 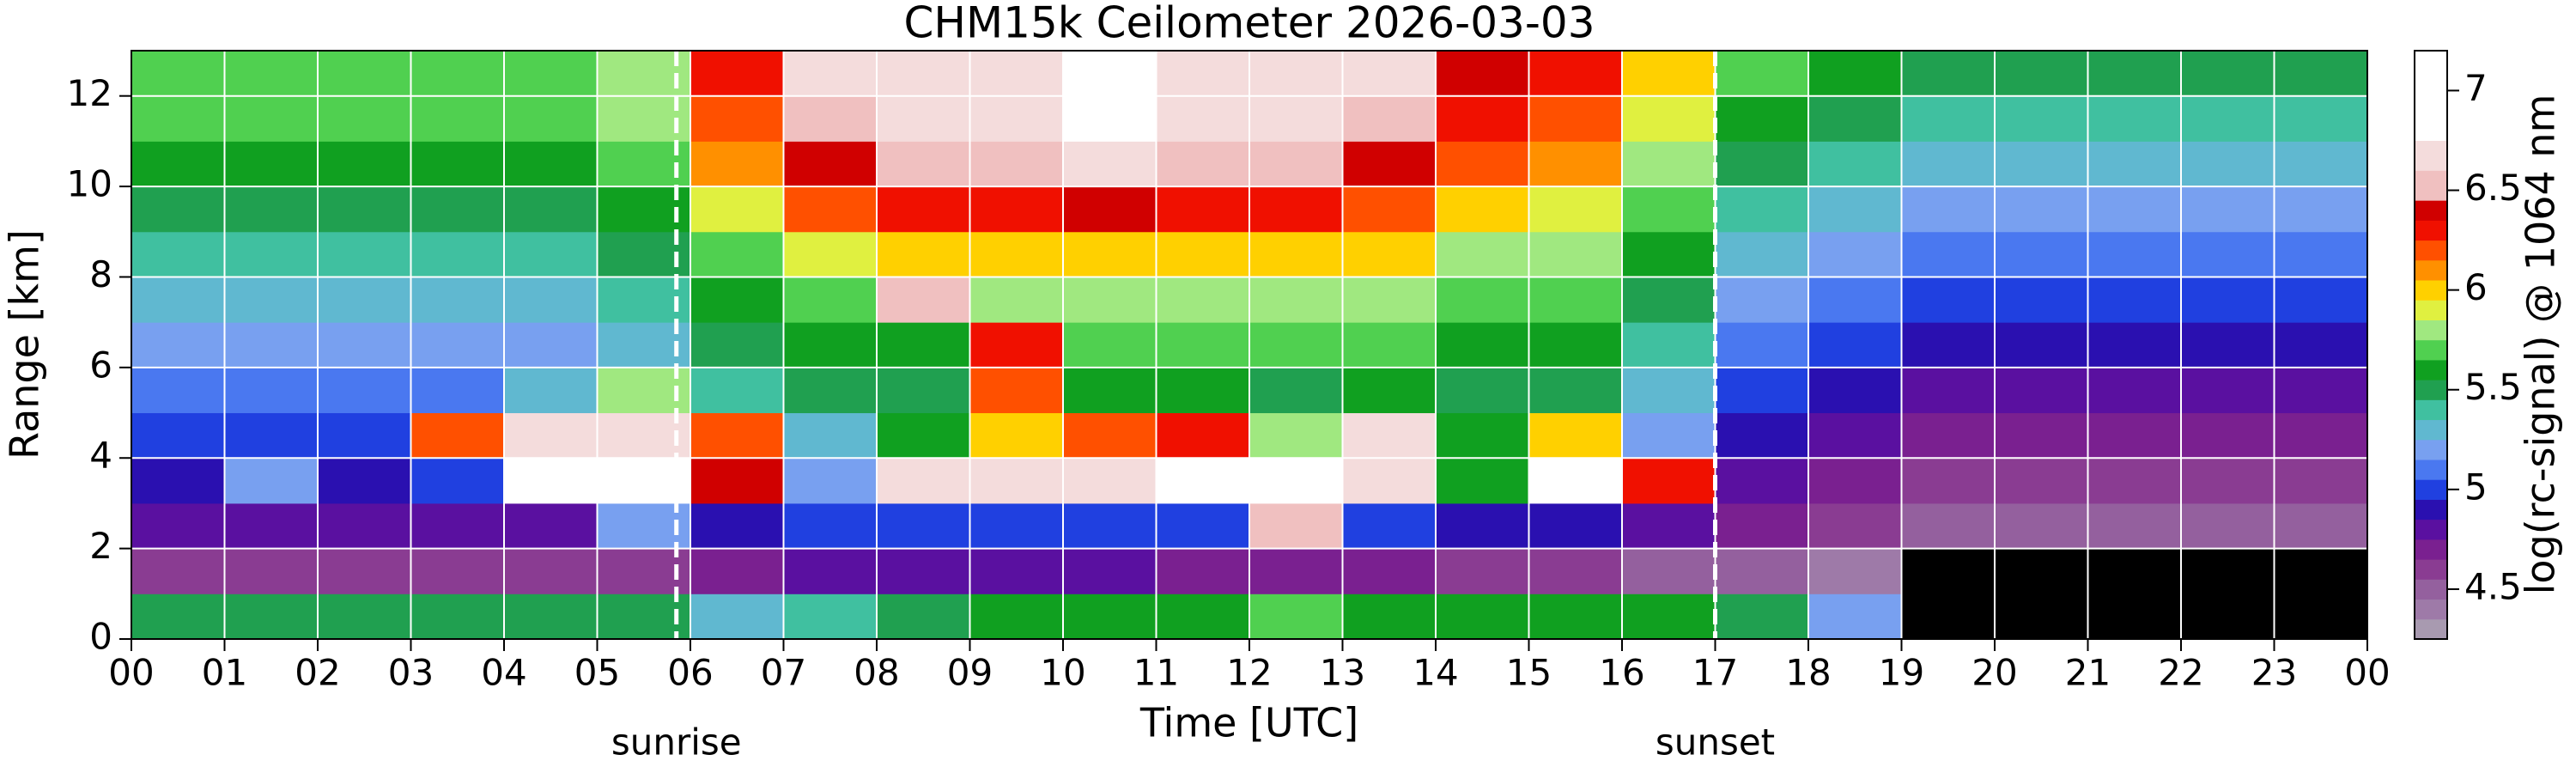 What do you see at coordinates (2431, 345) in the screenshot?
I see `colorbar-frame` at bounding box center [2431, 345].